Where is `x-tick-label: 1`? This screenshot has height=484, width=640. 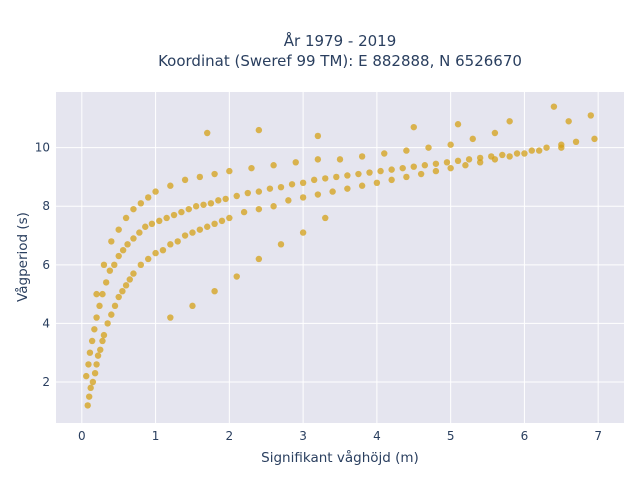
x-tick-label: 1 is located at coordinates (156, 436).